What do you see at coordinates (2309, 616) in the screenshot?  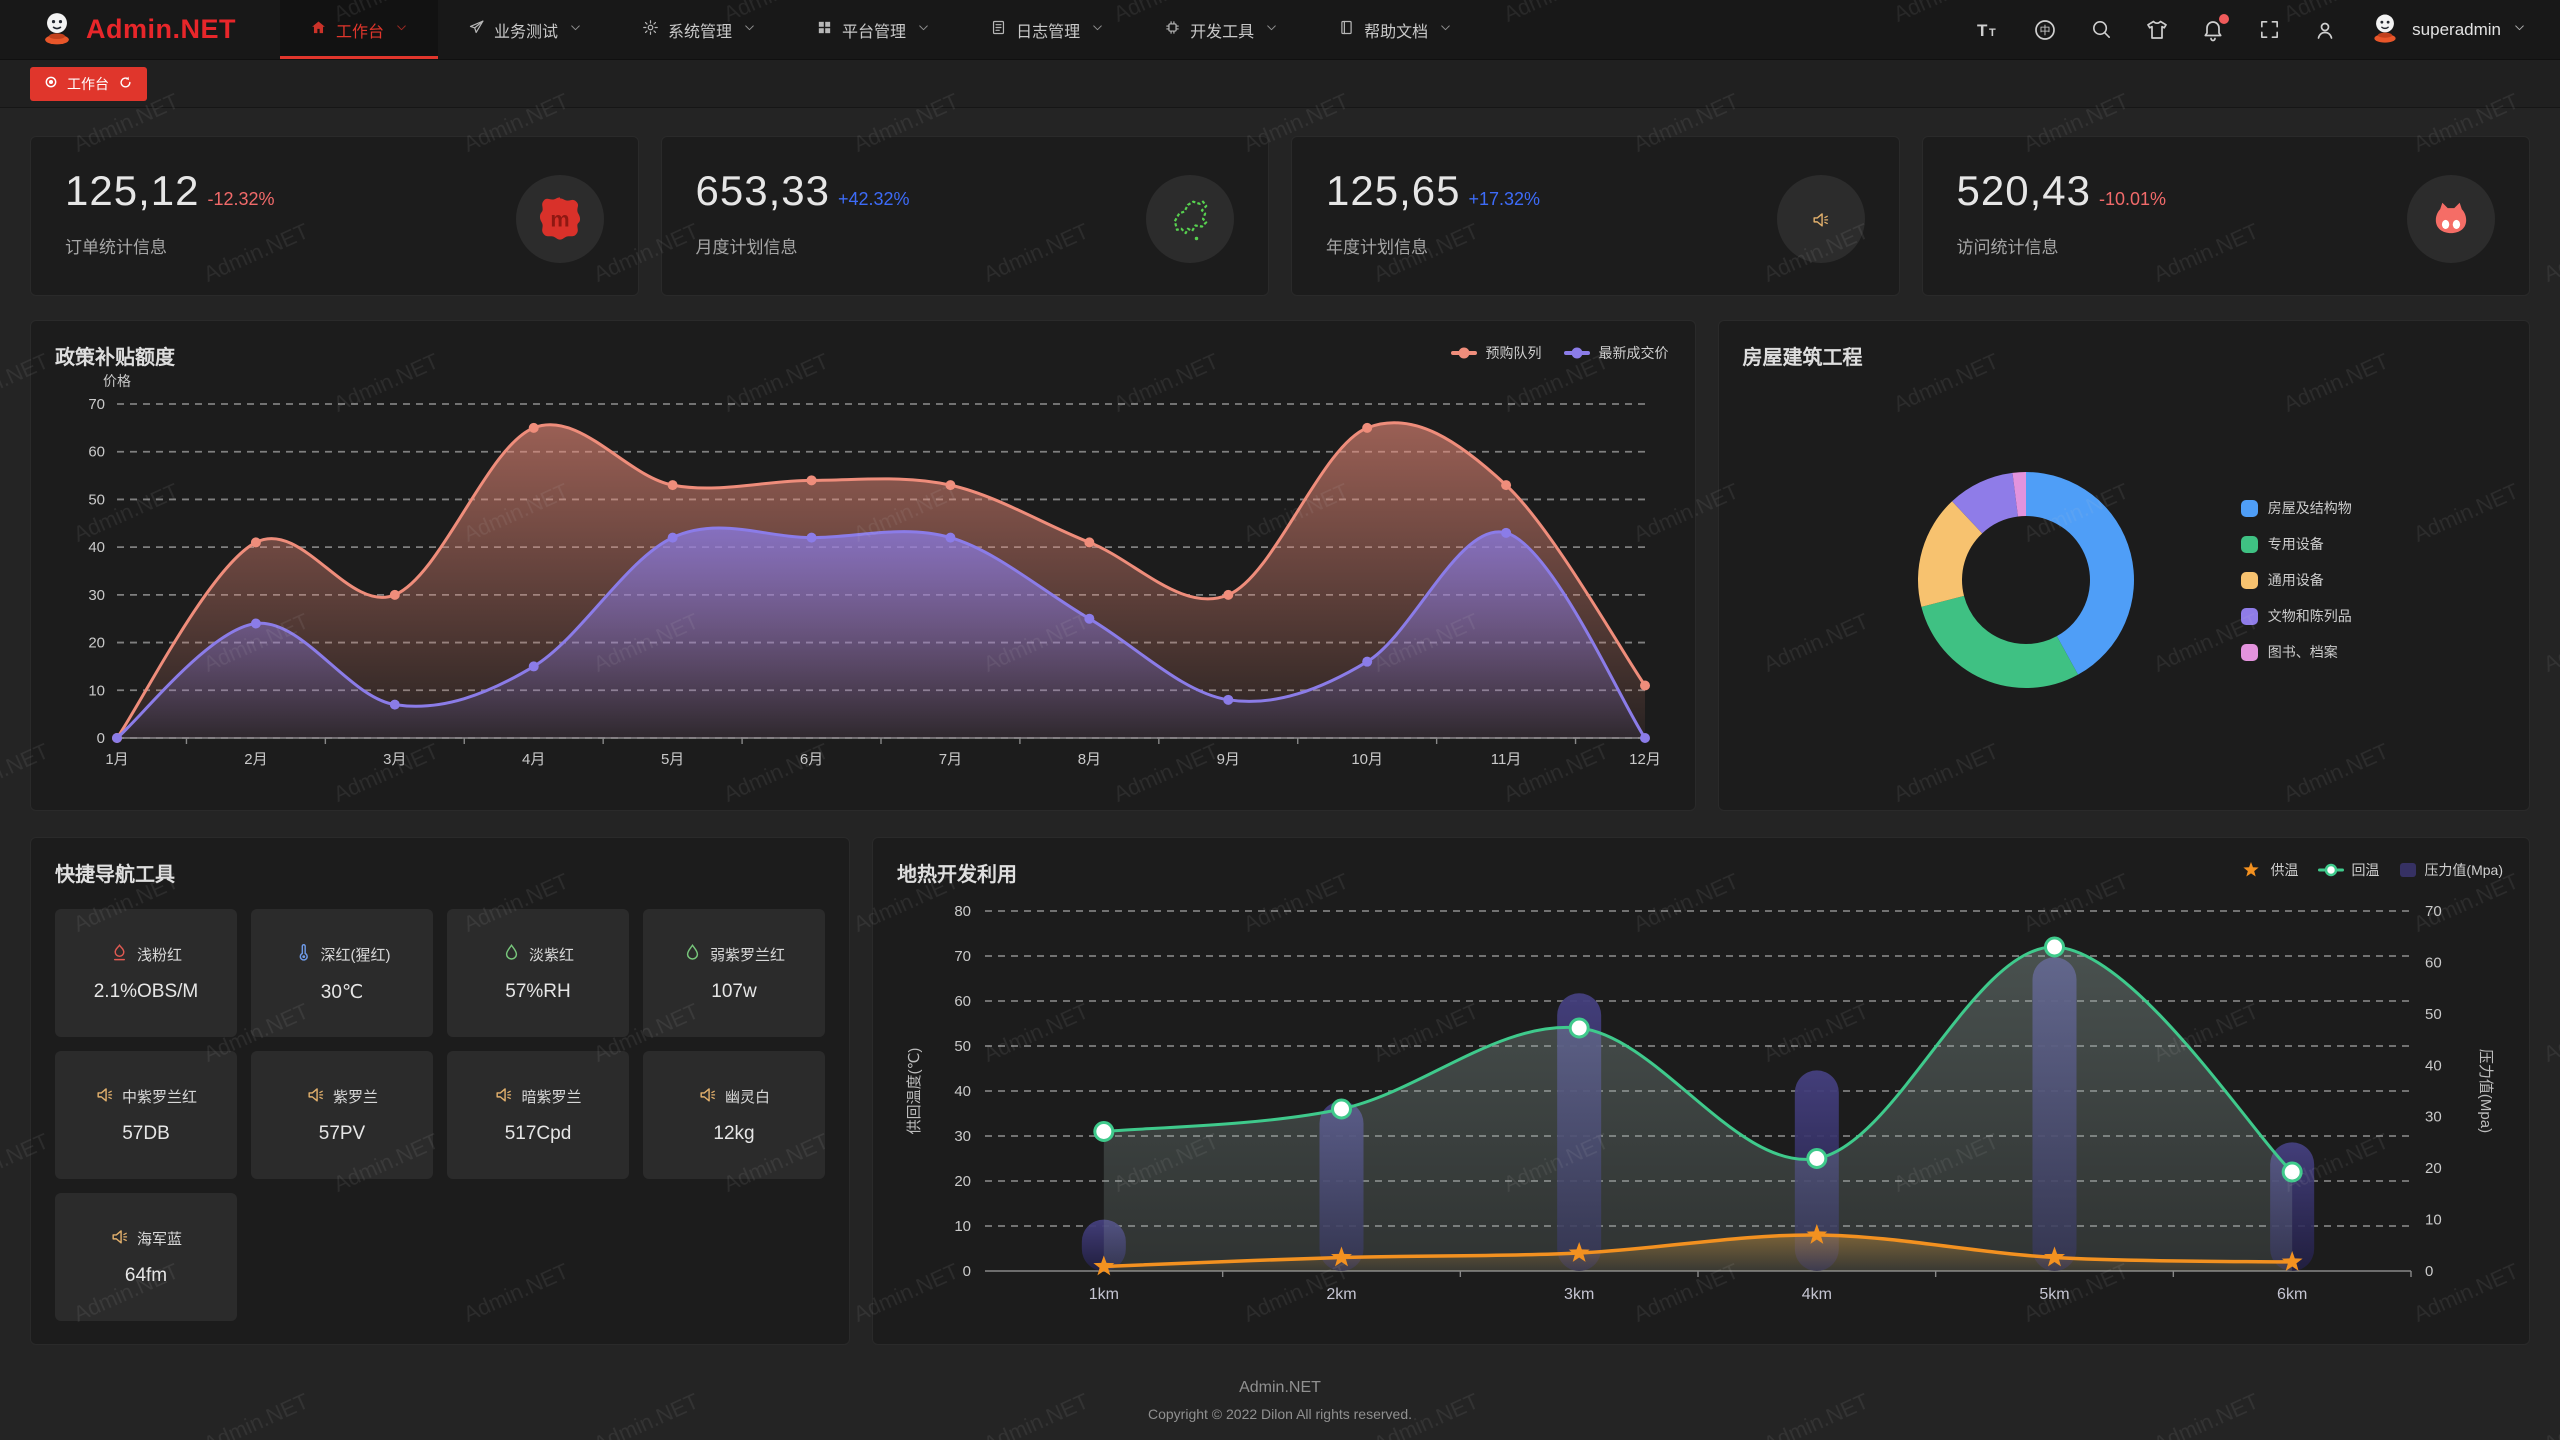 I see `legend-label: 文物和陈列品` at bounding box center [2309, 616].